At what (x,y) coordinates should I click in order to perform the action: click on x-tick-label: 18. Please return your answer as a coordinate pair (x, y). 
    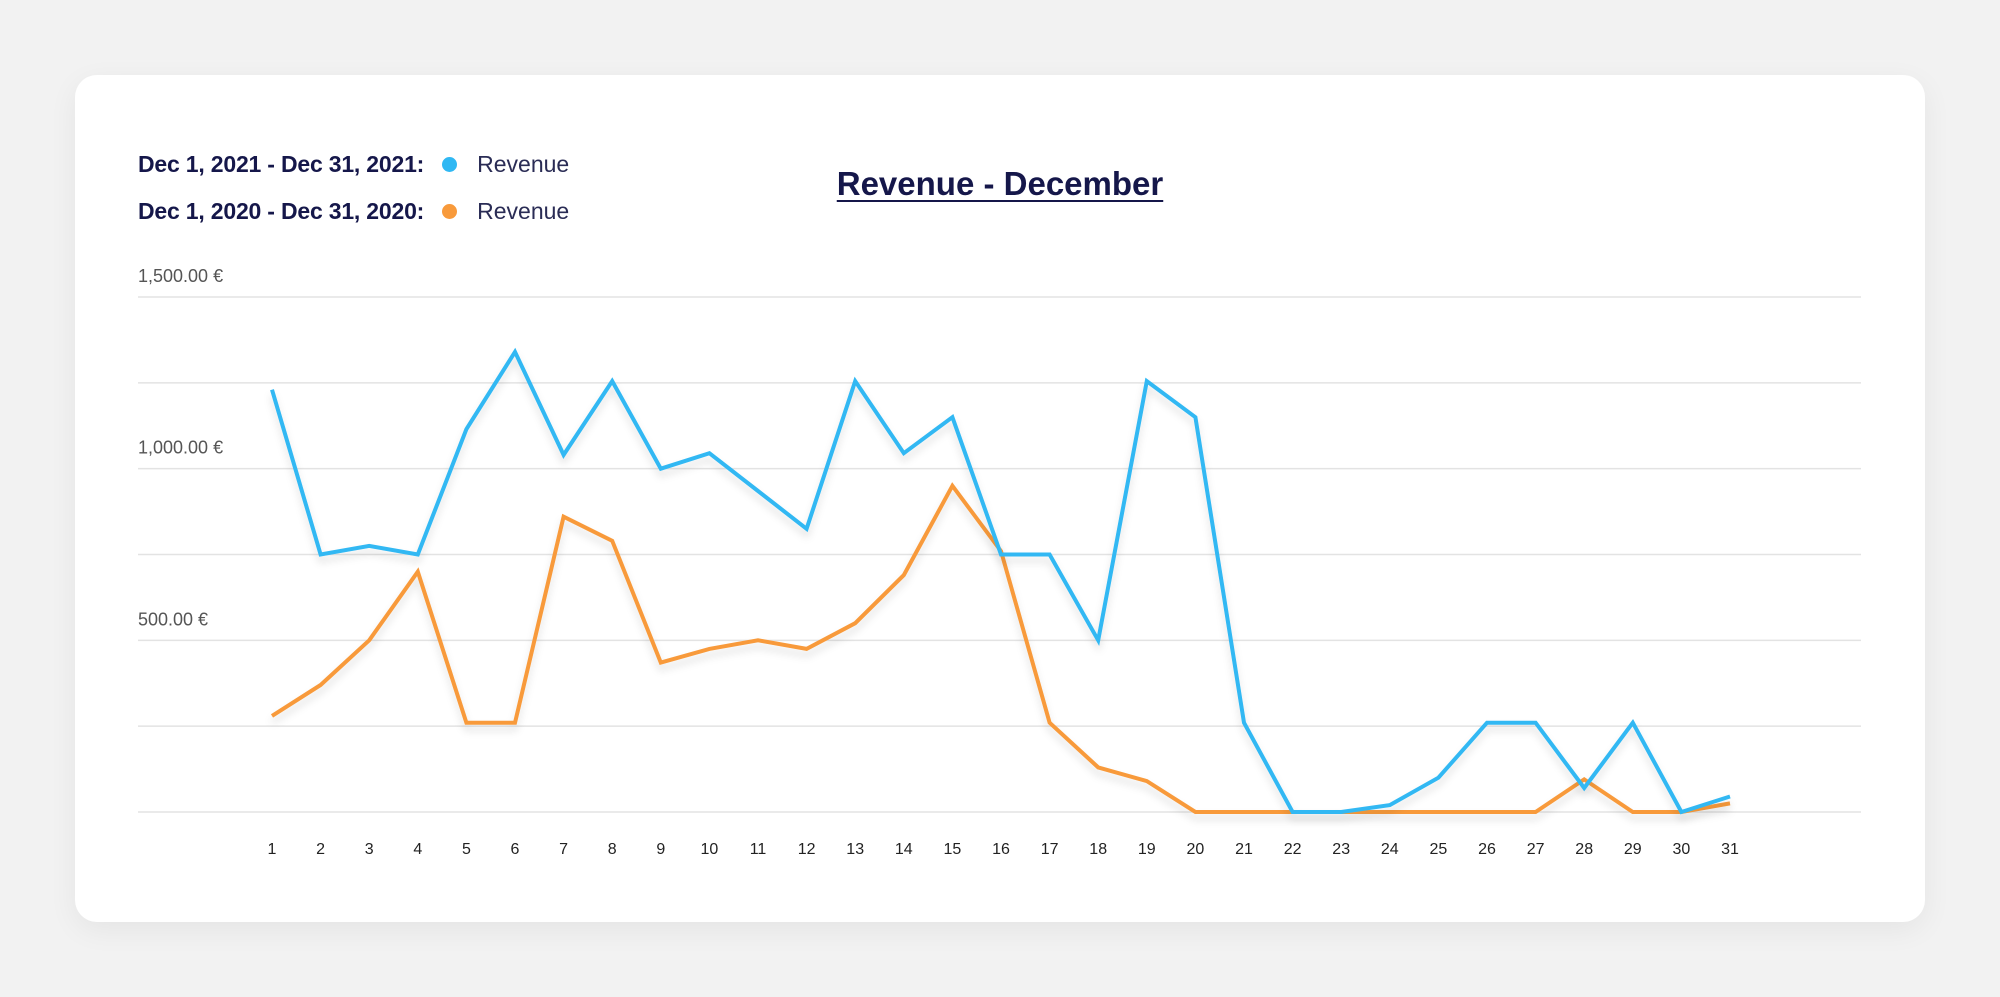
    Looking at the image, I should click on (1098, 849).